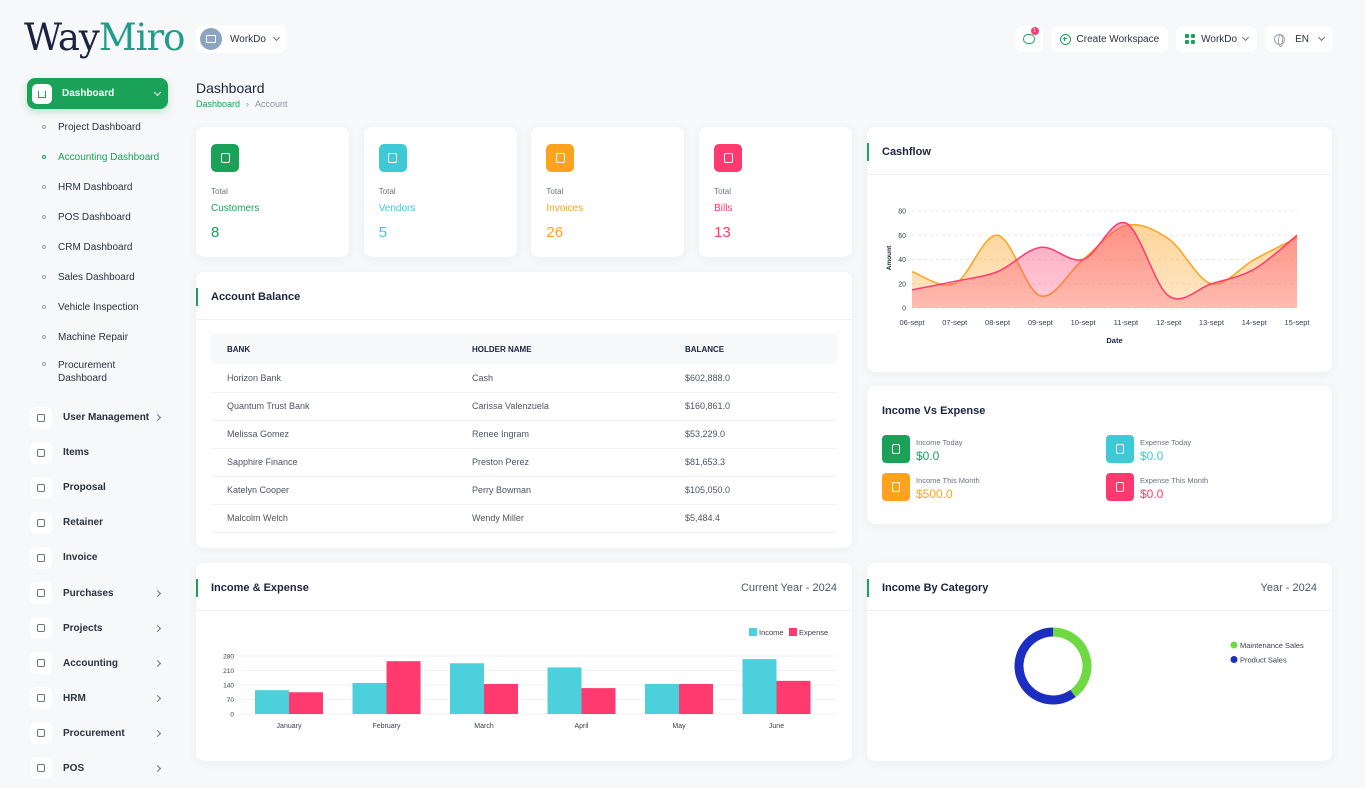  I want to click on workspace-dropdown-label: WorkDo, so click(1219, 39).